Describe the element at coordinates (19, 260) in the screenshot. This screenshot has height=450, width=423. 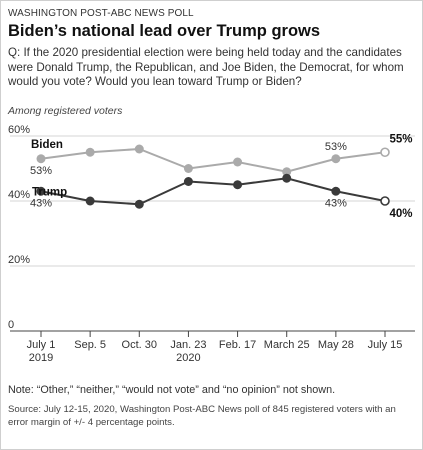
I see `y-tick-label: 20%` at that location.